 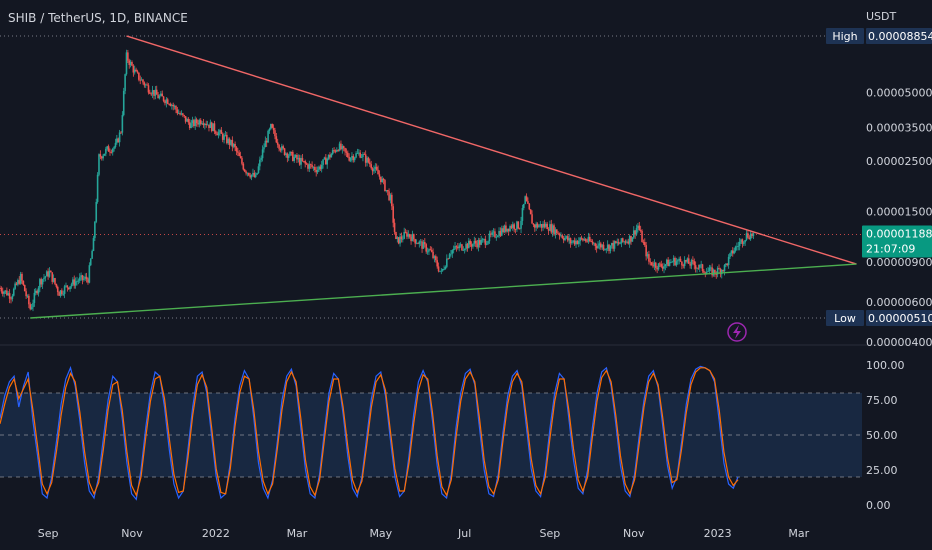 I want to click on high-label: High, so click(x=844, y=36).